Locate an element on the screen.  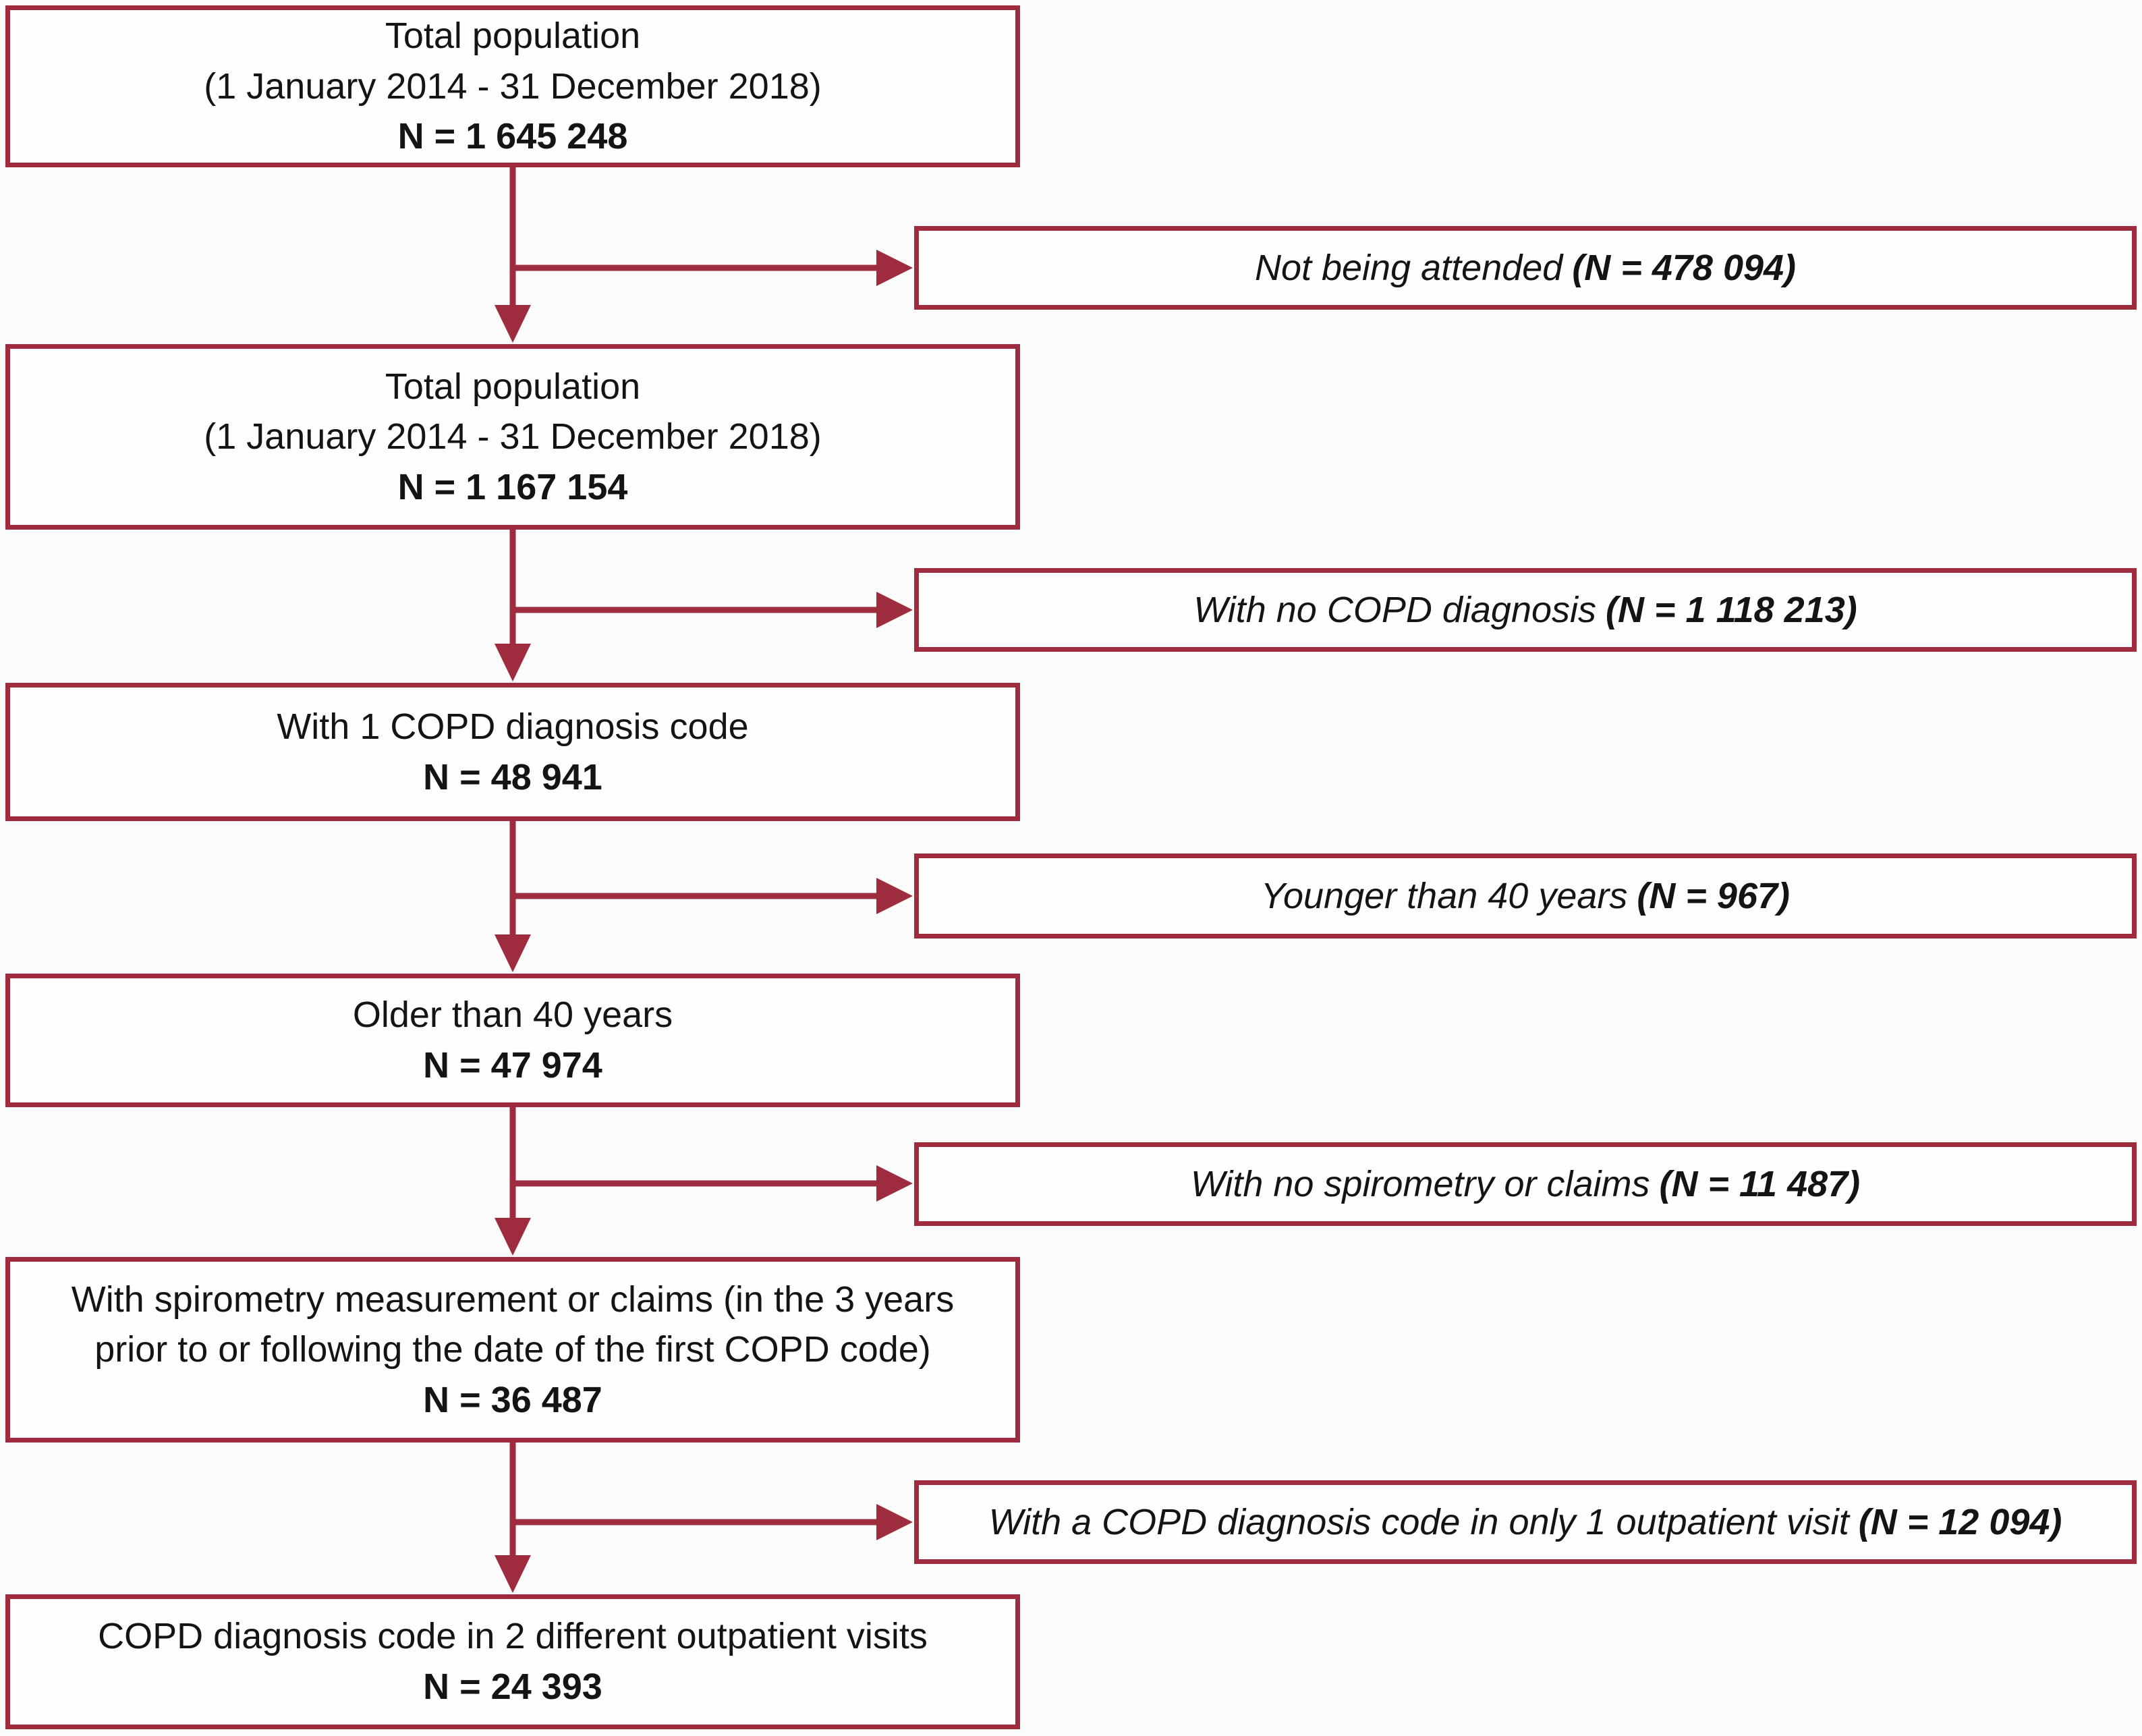
box-n-value: N = 36 487 is located at coordinates (512, 1399).